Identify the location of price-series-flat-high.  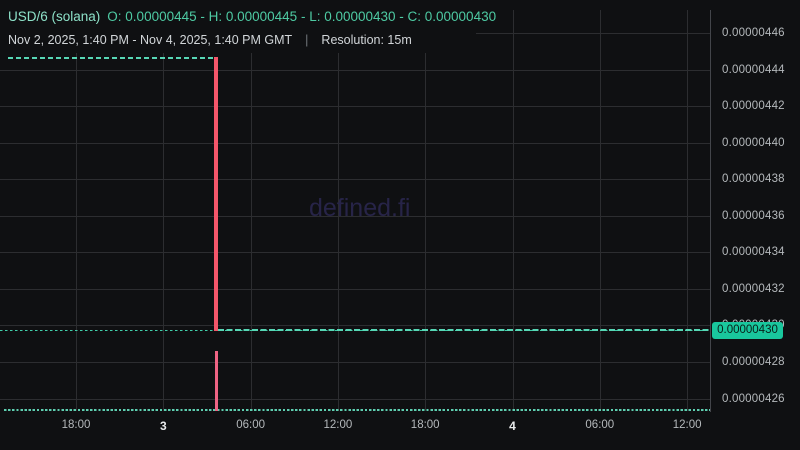
(111, 57).